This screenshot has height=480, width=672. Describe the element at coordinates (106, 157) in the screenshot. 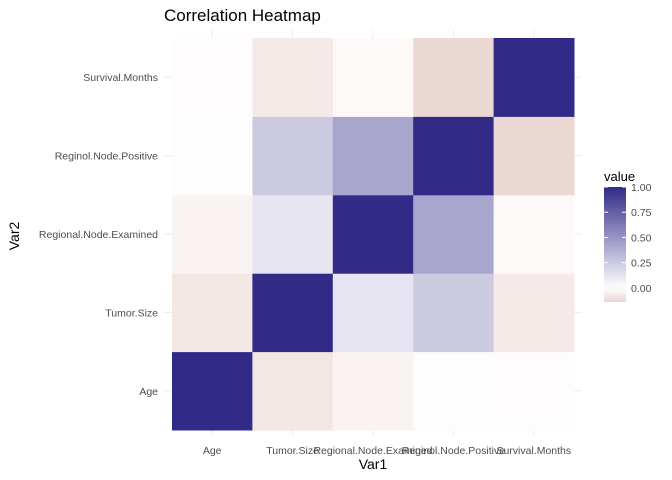

I see `y-tick-label: Reginol.Node.Positive` at that location.